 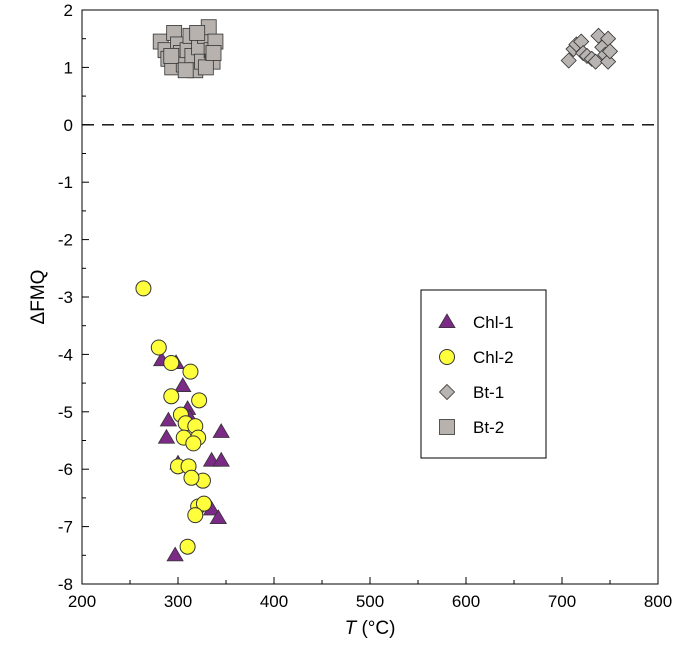 I want to click on y-tick-label: -2, so click(x=65, y=240).